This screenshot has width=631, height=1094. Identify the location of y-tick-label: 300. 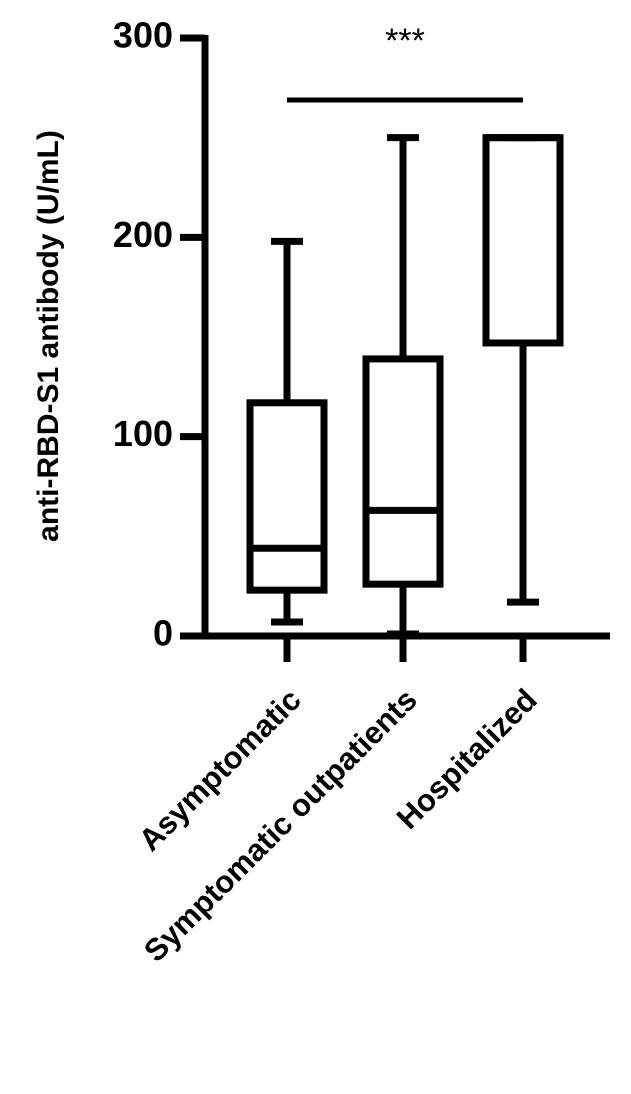
(143, 35).